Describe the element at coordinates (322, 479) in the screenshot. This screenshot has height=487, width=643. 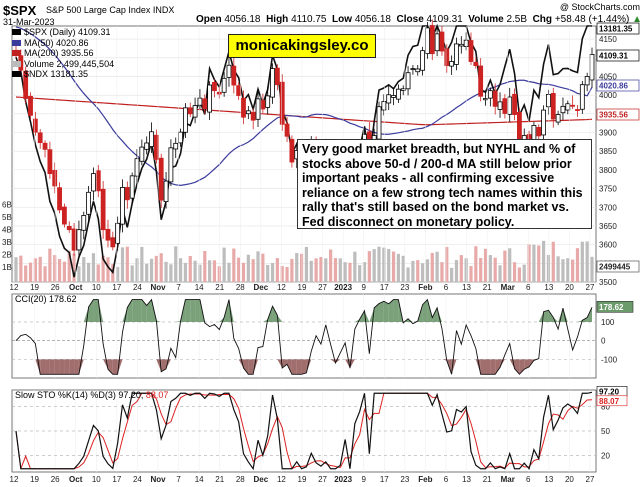
I see `sto-x-tick-label: 27` at that location.